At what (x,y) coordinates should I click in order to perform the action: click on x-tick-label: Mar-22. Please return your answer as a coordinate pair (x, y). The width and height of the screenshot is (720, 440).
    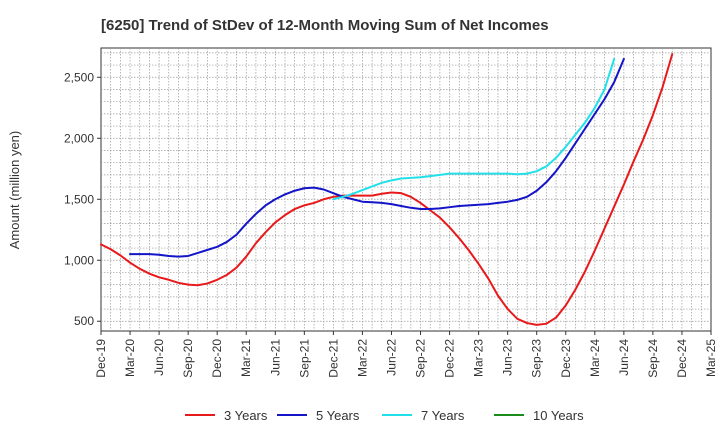
    Looking at the image, I should click on (362, 358).